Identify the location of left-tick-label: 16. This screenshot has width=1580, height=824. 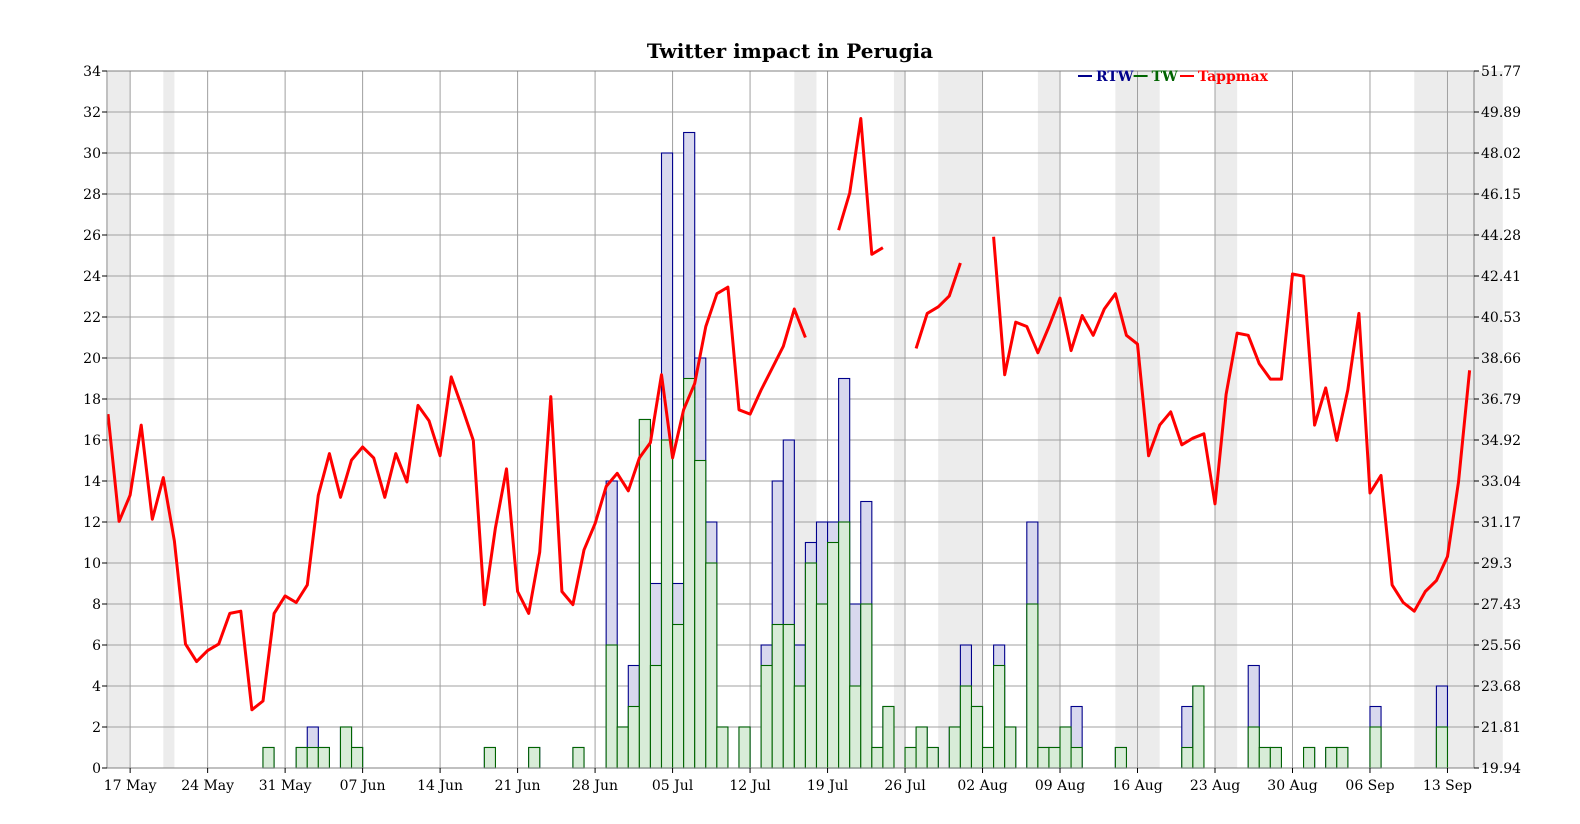
(92, 441).